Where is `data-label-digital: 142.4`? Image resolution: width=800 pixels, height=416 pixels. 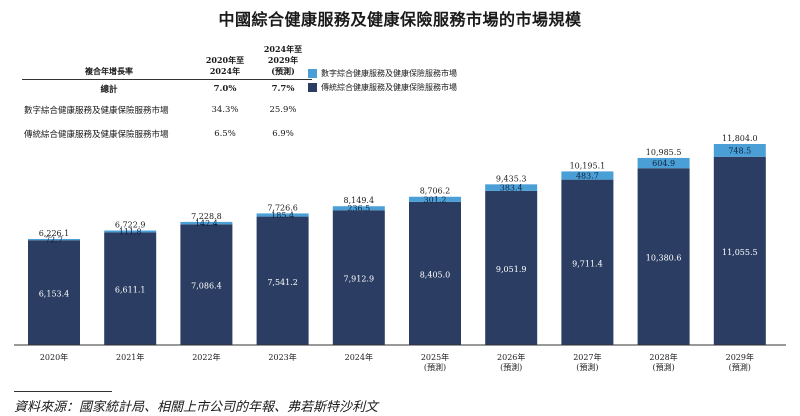 data-label-digital: 142.4 is located at coordinates (206, 223).